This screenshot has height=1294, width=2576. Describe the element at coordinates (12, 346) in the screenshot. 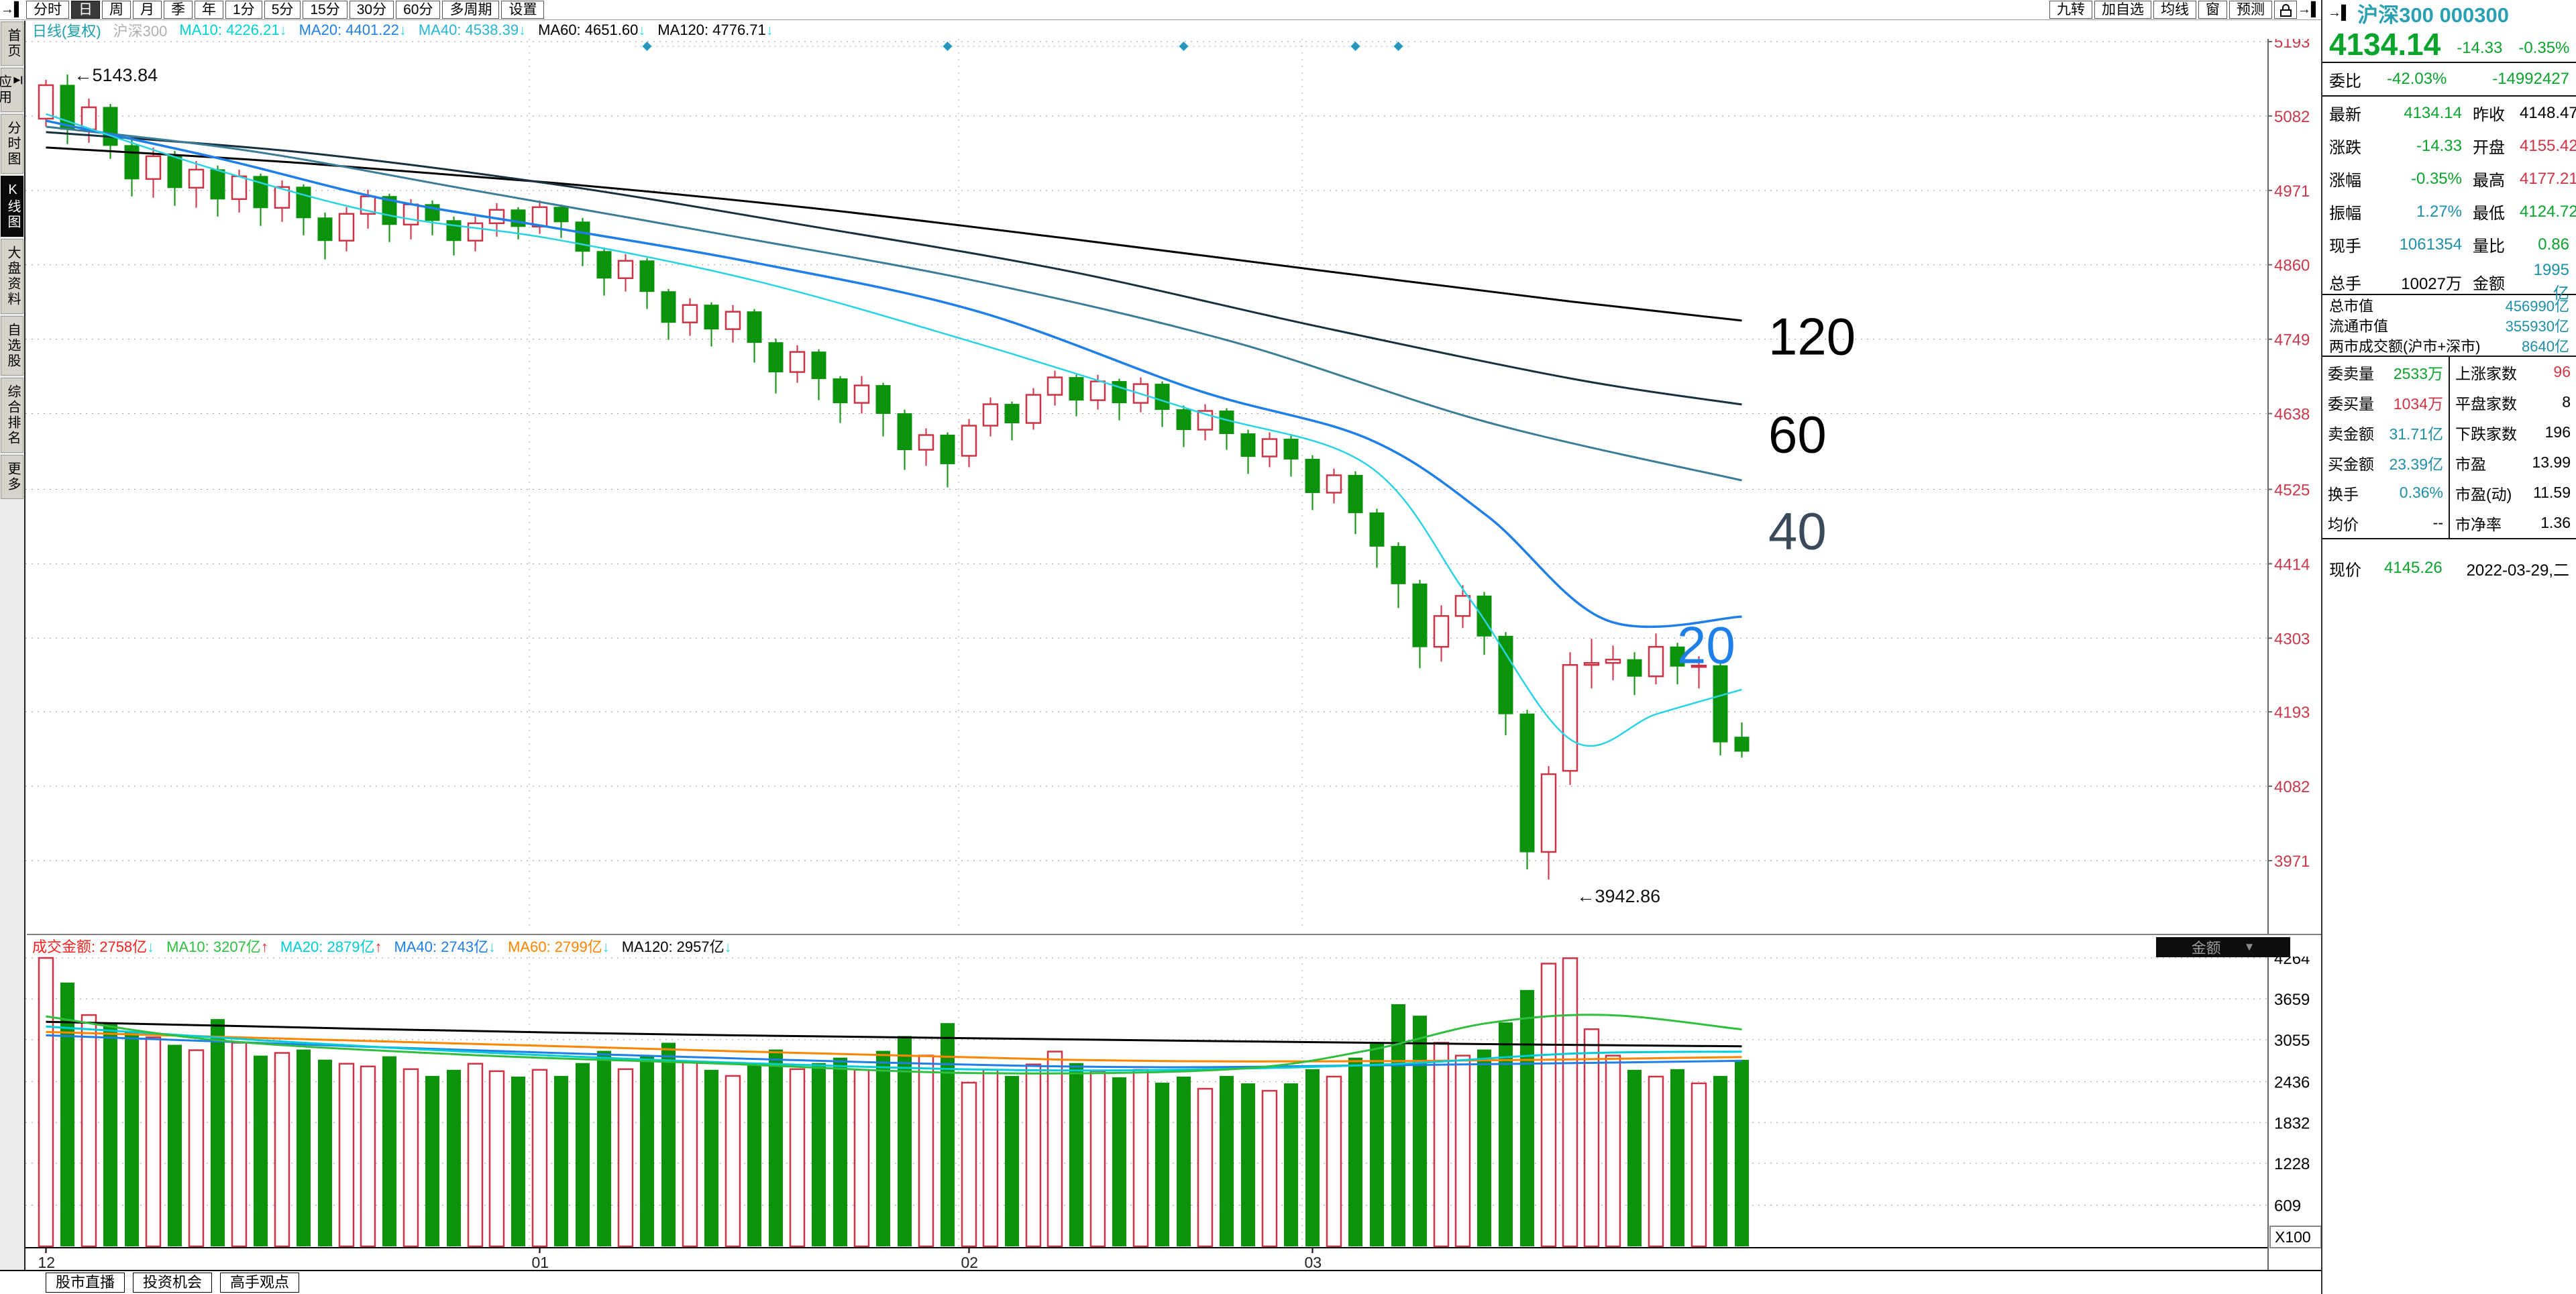

I see `sidebar-item-自选股: 自选股` at that location.